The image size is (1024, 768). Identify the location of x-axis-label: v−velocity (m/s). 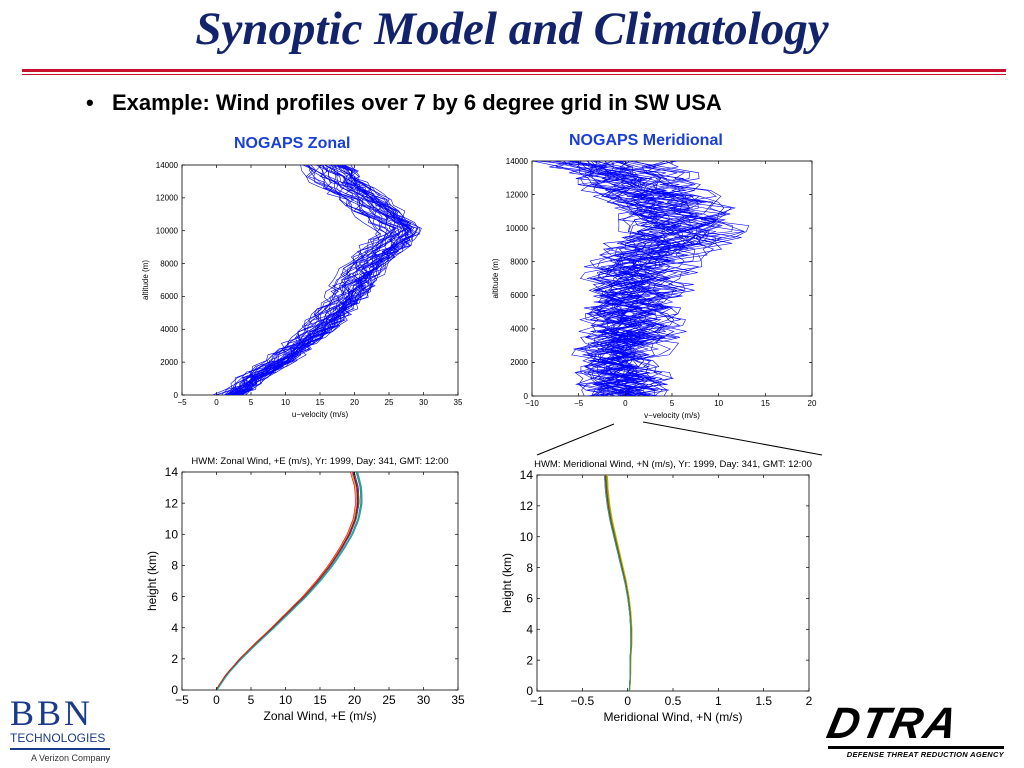
(672, 415).